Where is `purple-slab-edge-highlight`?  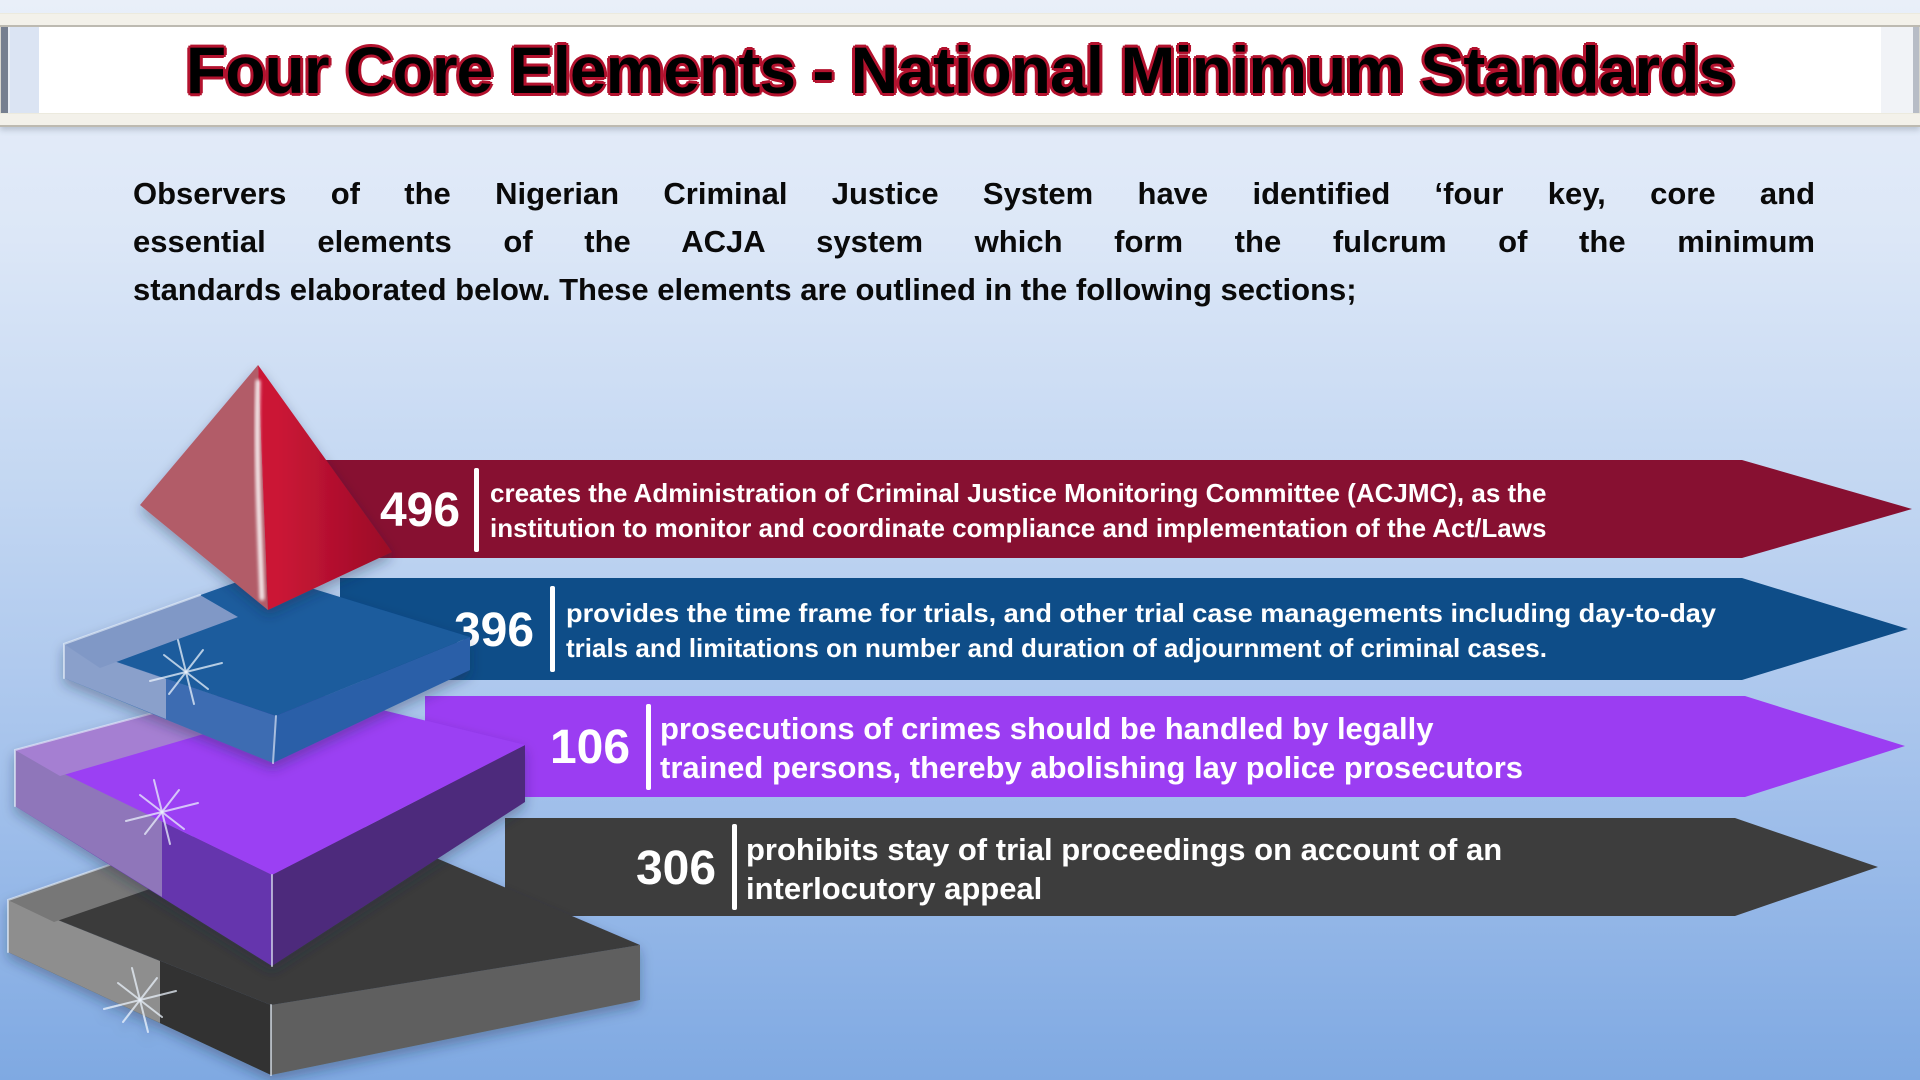
purple-slab-edge-highlight is located at coordinates (91, 757).